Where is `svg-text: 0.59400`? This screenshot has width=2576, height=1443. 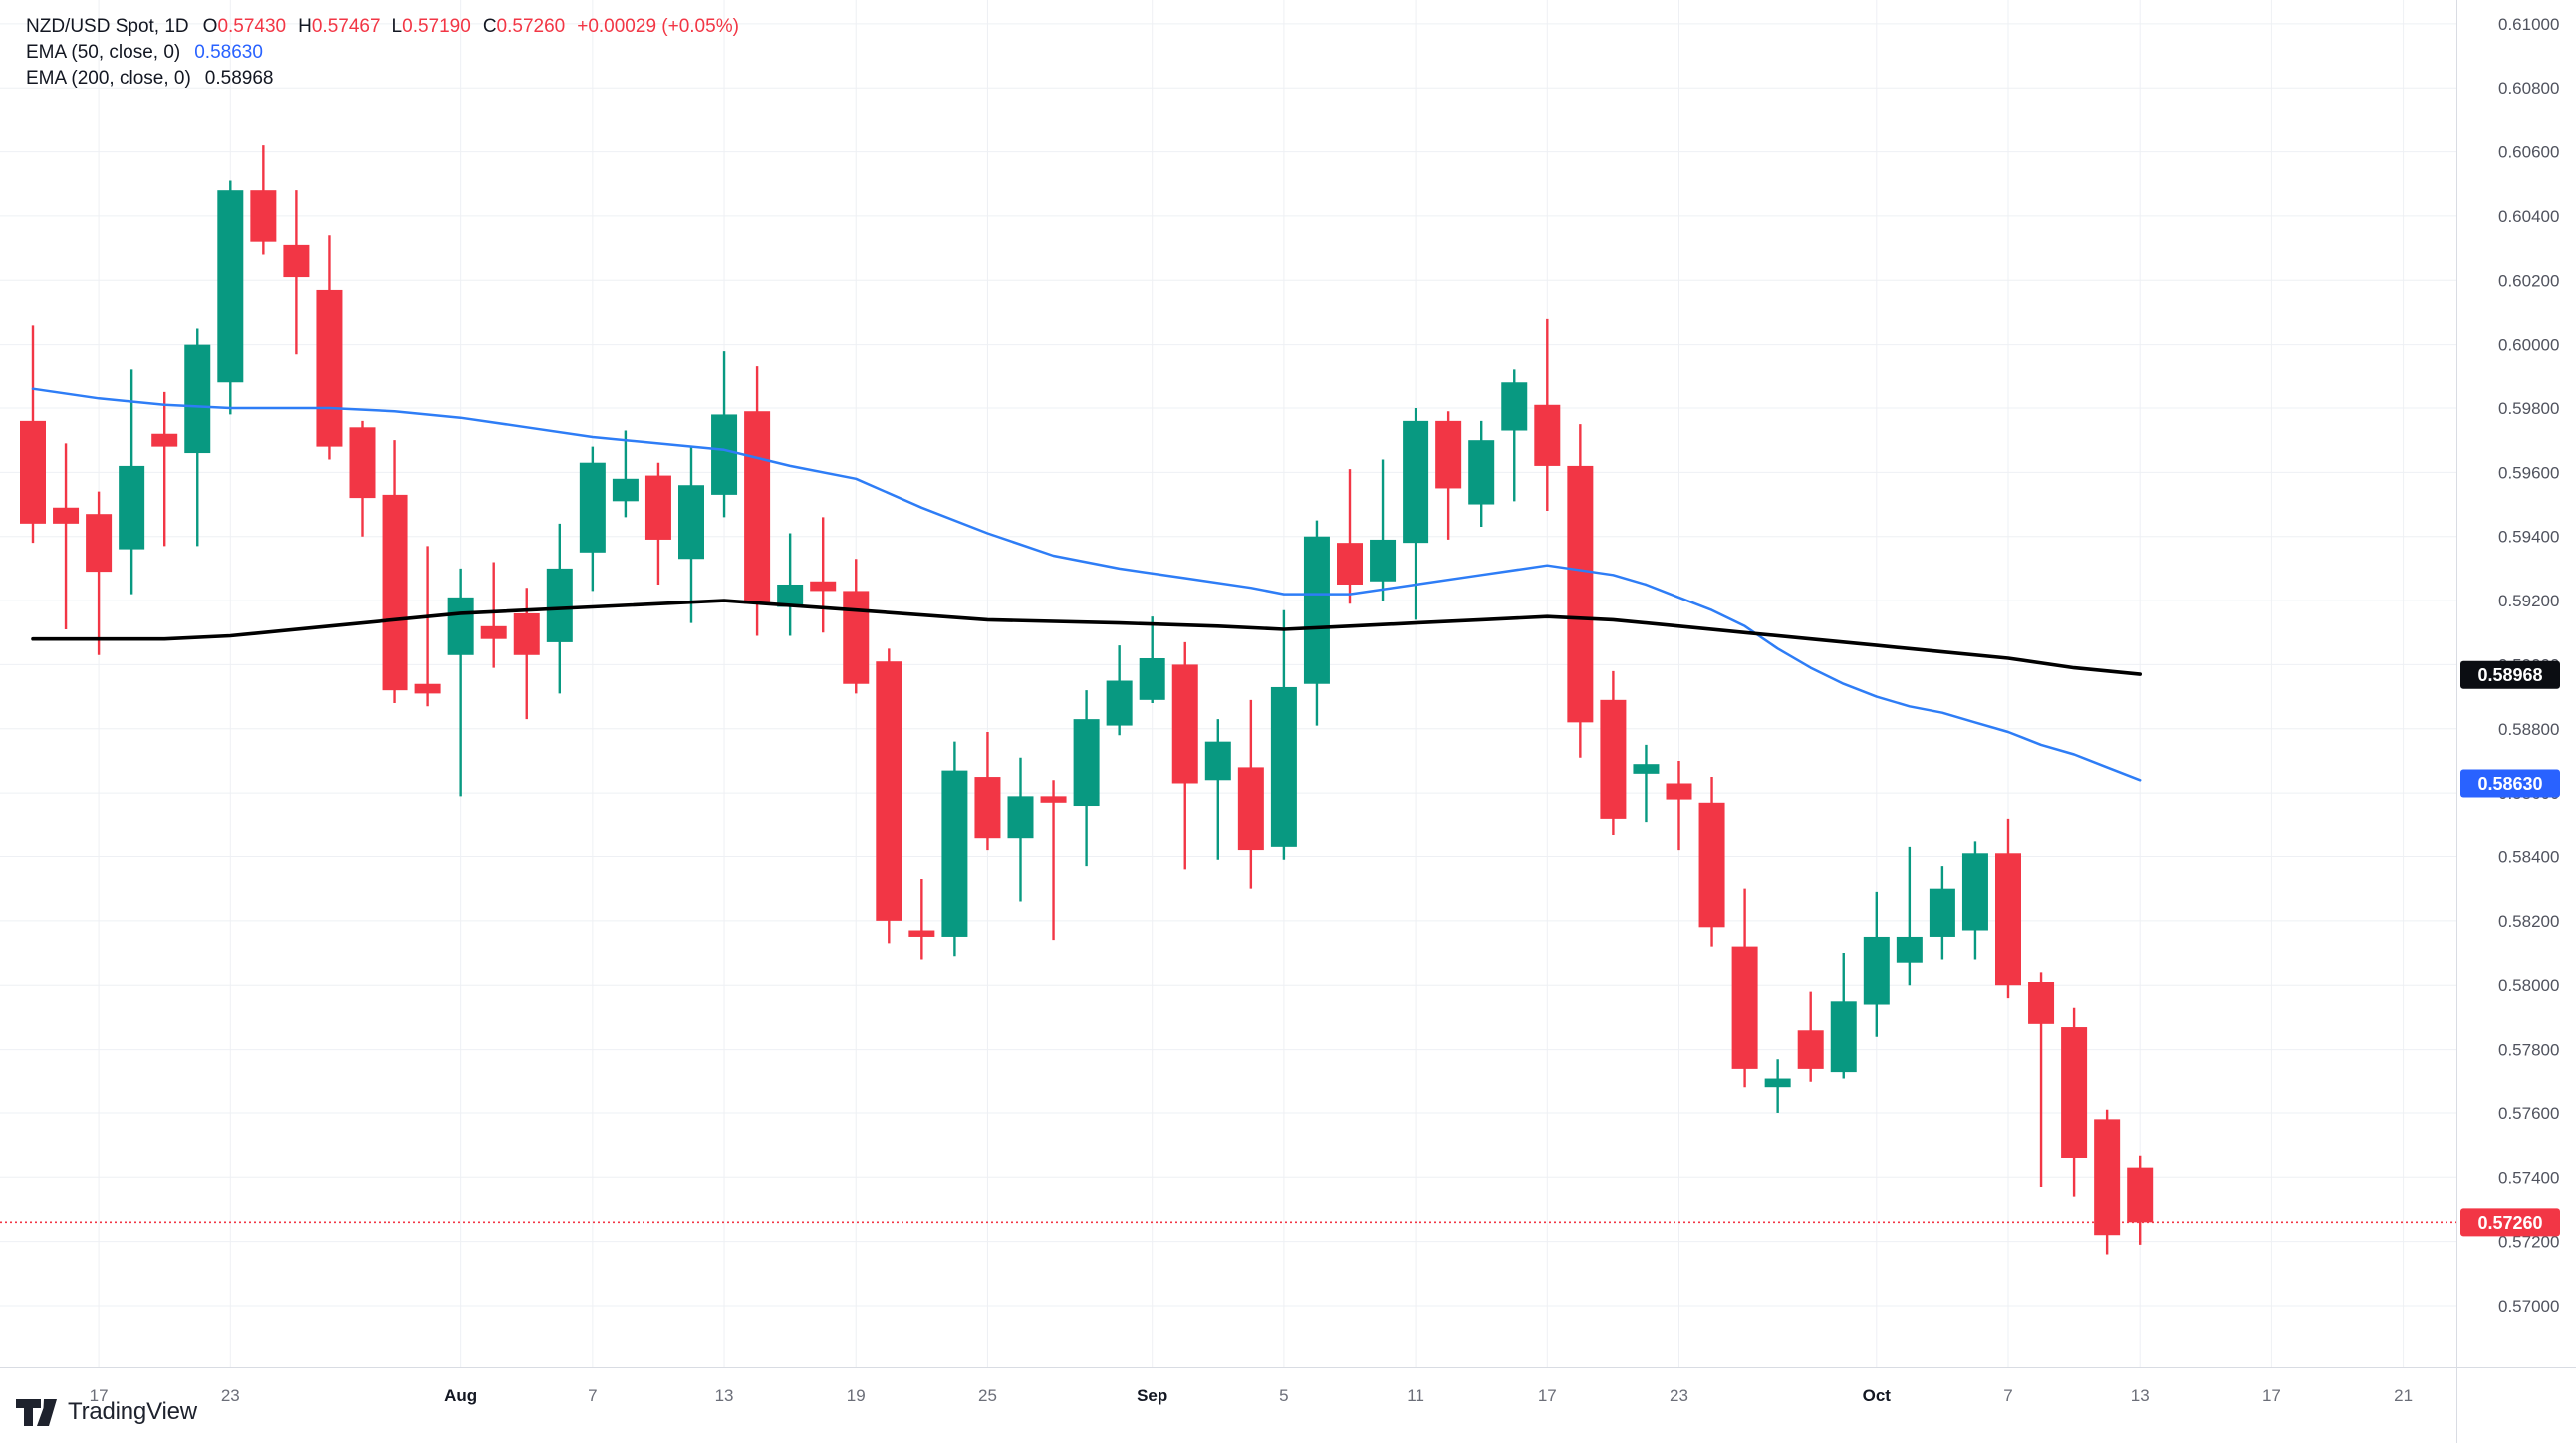
svg-text: 0.59400 is located at coordinates (2528, 537).